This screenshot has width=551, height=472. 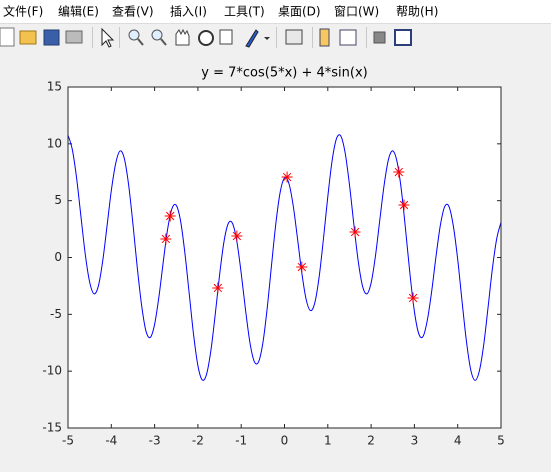 I want to click on y-tick-label: 15, so click(x=54, y=87).